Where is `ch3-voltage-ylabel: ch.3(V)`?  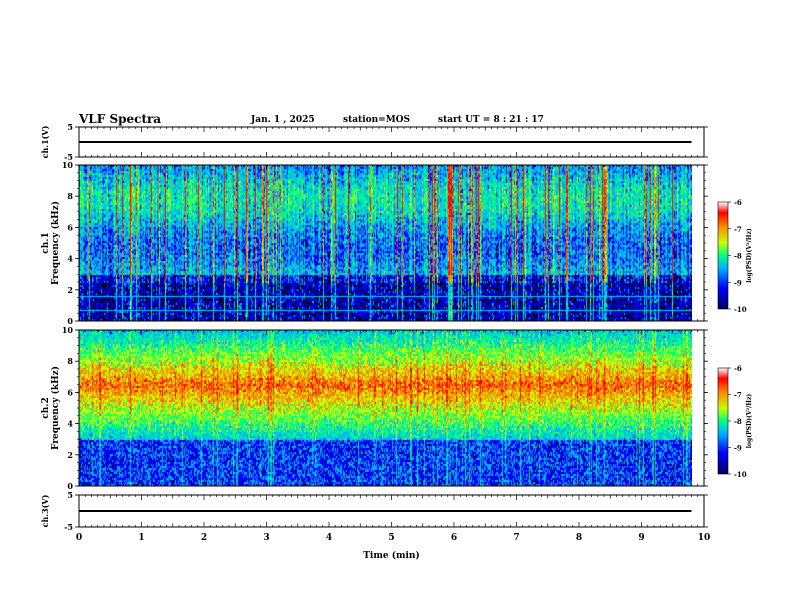 ch3-voltage-ylabel: ch.3(V) is located at coordinates (45, 510).